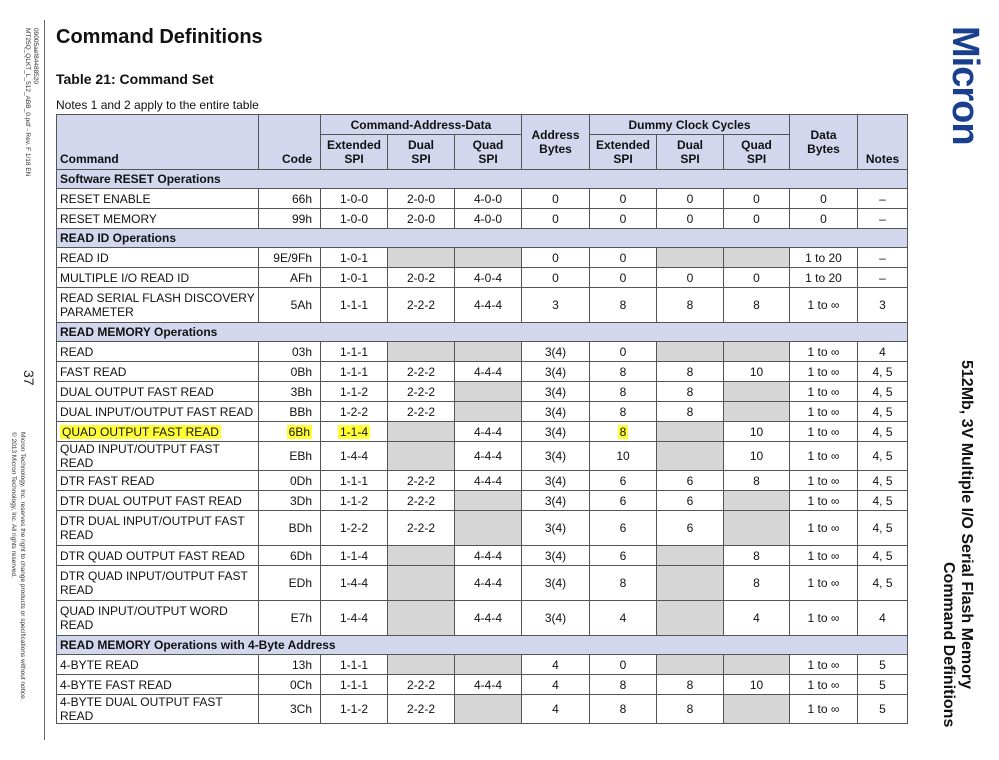 Image resolution: width=999 pixels, height=760 pixels. What do you see at coordinates (289, 528) in the screenshot?
I see `cell-code: BDh` at bounding box center [289, 528].